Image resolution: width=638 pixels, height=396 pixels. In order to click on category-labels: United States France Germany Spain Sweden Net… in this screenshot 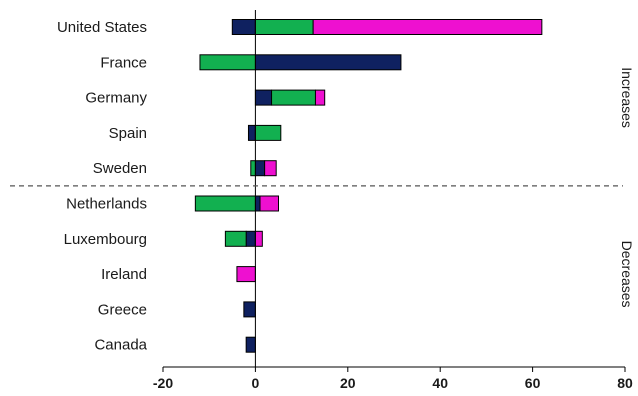, I will do `click(102, 186)`.